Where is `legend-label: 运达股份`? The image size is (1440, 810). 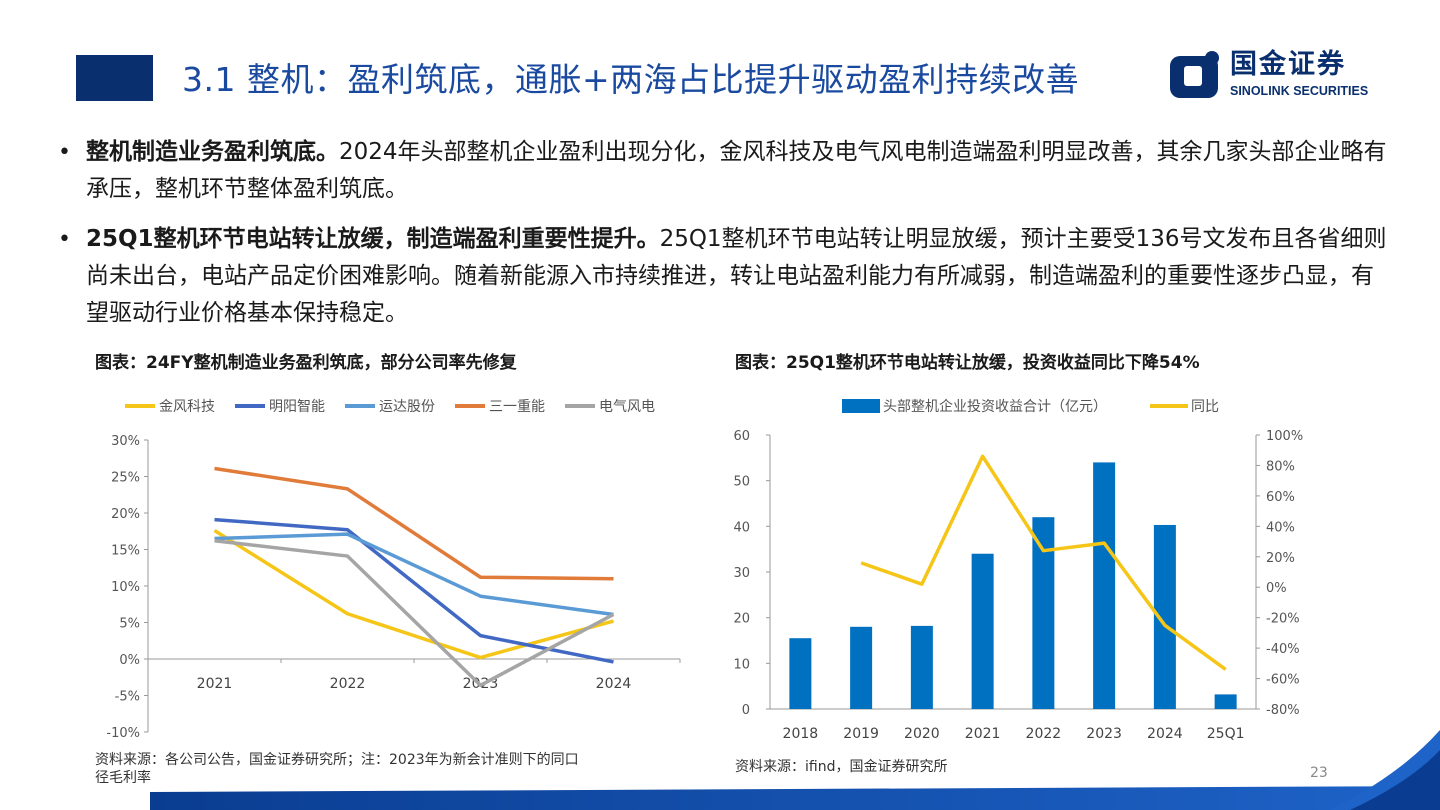
legend-label: 运达股份 is located at coordinates (407, 407).